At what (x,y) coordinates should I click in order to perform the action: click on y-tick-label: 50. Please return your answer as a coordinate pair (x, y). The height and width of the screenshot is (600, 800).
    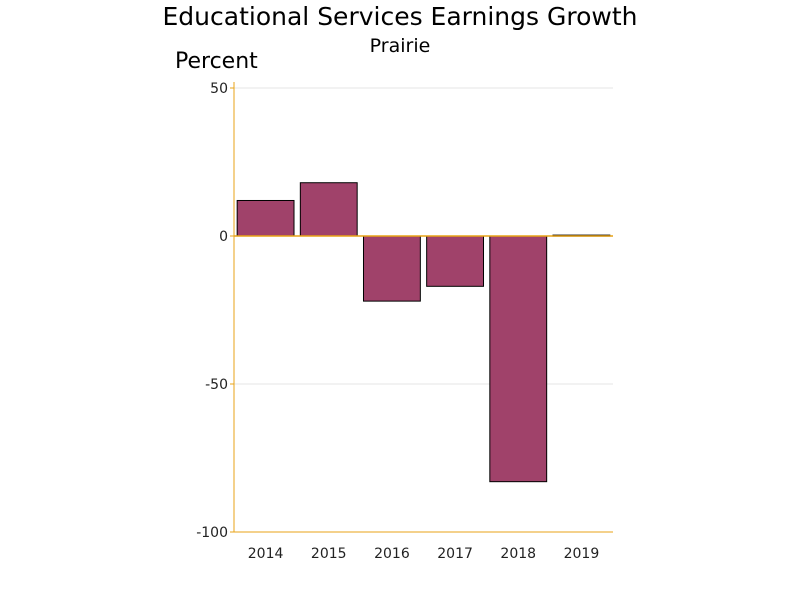
    Looking at the image, I should click on (219, 89).